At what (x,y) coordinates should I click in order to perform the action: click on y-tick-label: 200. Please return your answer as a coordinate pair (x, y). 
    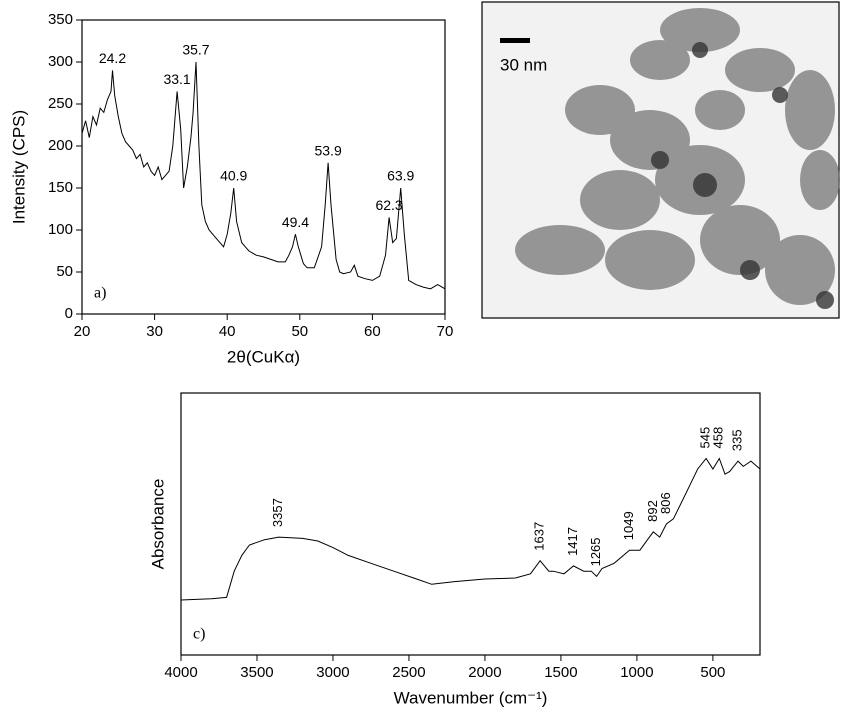
    Looking at the image, I should click on (60, 145).